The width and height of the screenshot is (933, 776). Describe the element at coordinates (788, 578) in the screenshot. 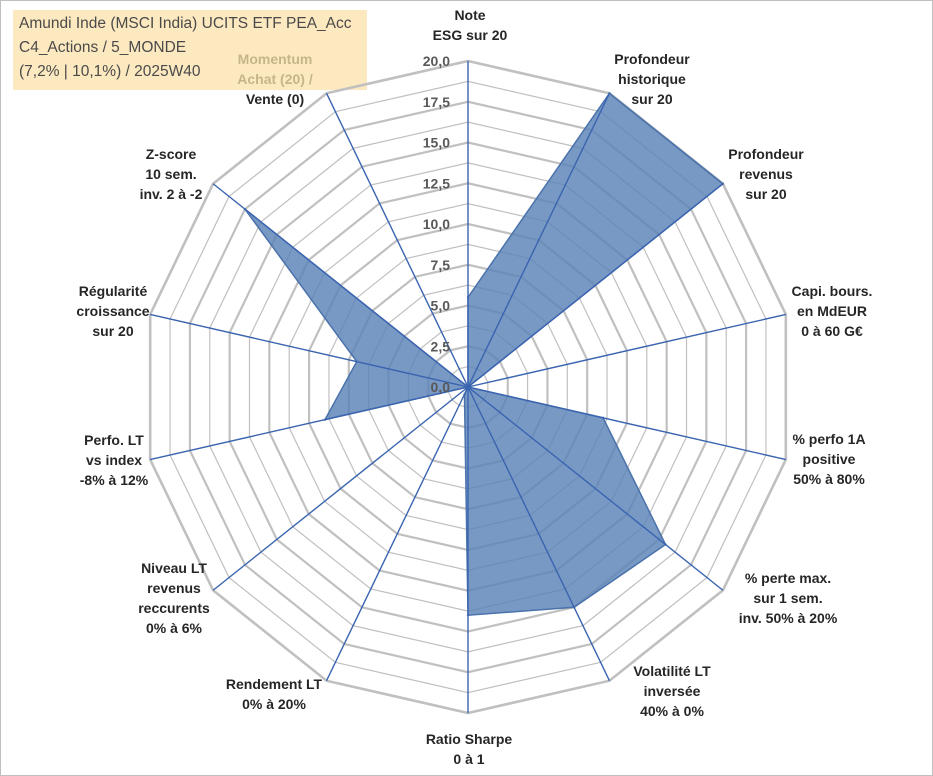

I see `axis-label-line: % perte max.` at that location.